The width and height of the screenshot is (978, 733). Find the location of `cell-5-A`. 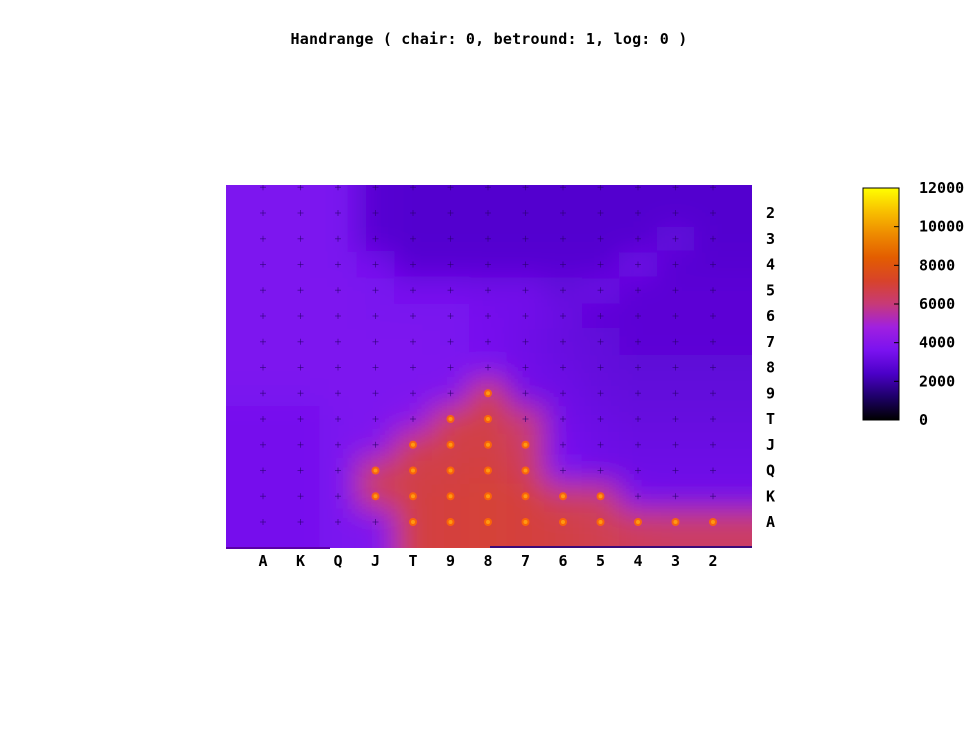

cell-5-A is located at coordinates (600, 522).